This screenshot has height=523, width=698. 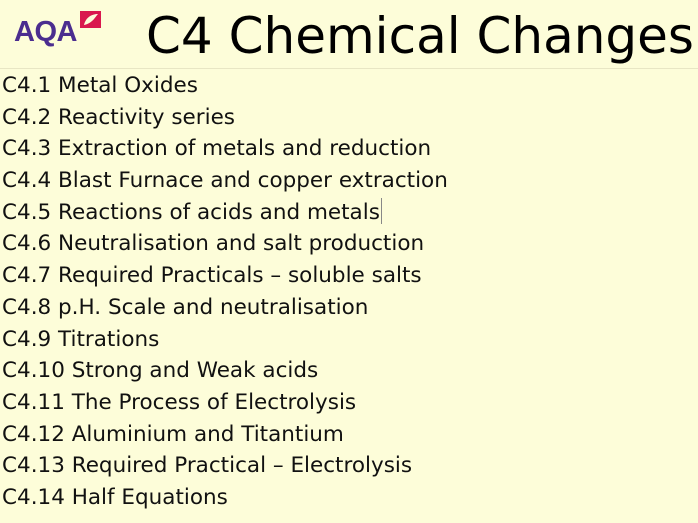 I want to click on topic-item: C4.3 Extraction of metals and reduction, so click(x=217, y=149).